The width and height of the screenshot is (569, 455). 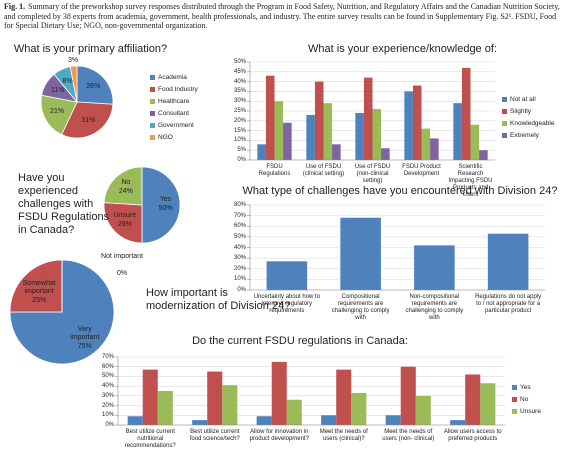 What do you see at coordinates (214, 435) in the screenshot?
I see `x-tick-label: Best utilize current food science/tech?` at bounding box center [214, 435].